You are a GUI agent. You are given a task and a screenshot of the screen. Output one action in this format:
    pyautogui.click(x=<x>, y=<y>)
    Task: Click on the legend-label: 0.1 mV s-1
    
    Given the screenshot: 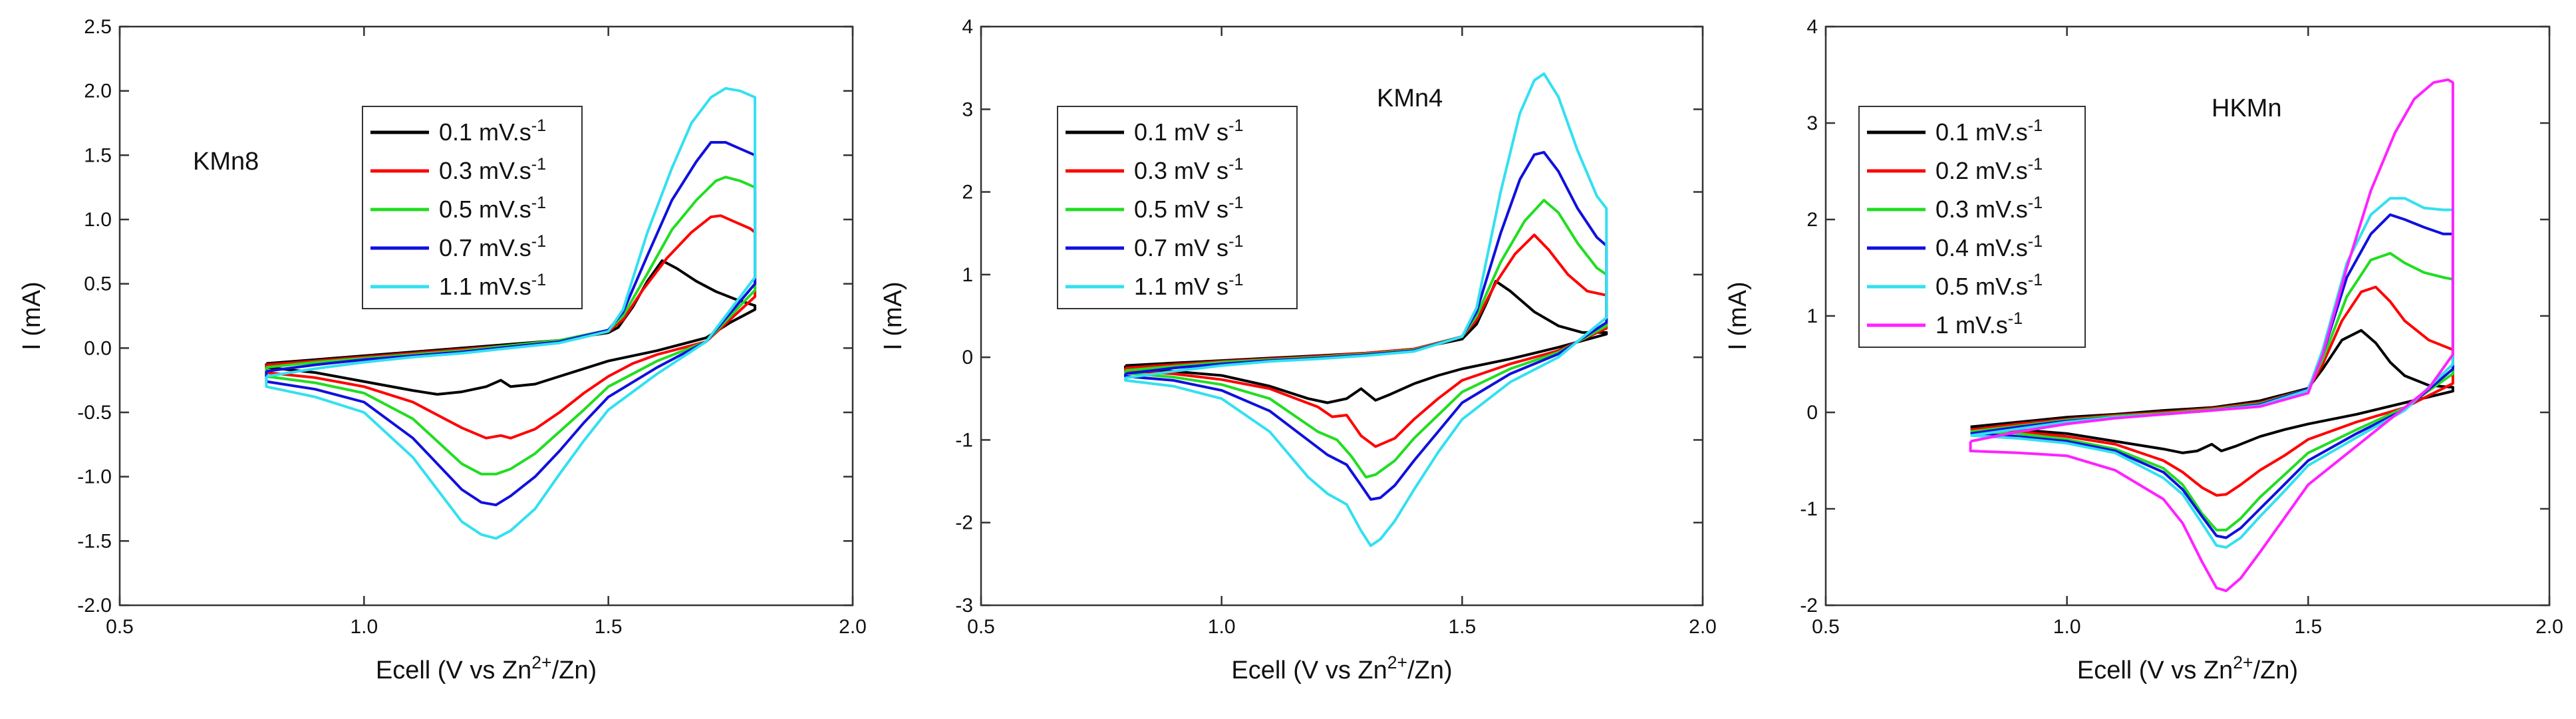 What is the action you would take?
    pyautogui.click(x=1188, y=131)
    